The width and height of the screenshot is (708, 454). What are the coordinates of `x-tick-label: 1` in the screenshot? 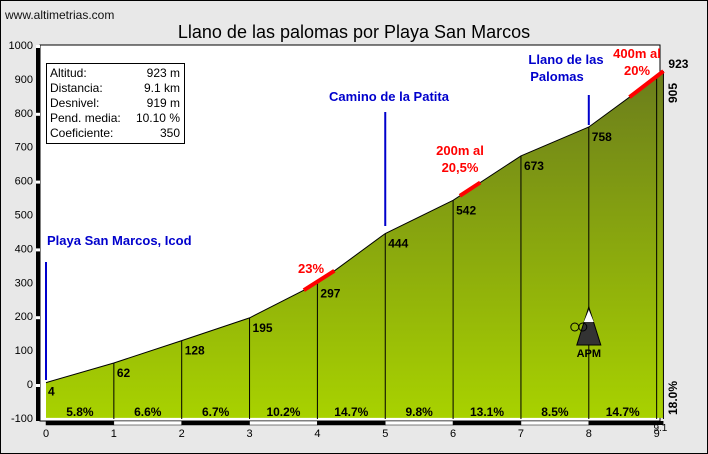 It's located at (114, 434).